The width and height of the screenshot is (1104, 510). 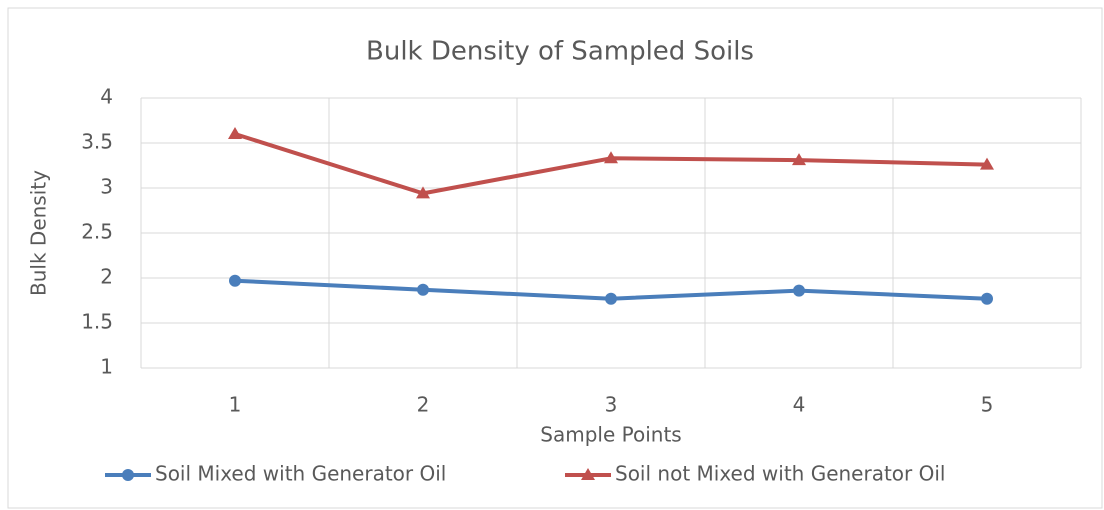 What do you see at coordinates (106, 187) in the screenshot?
I see `y-tick-label: 3` at bounding box center [106, 187].